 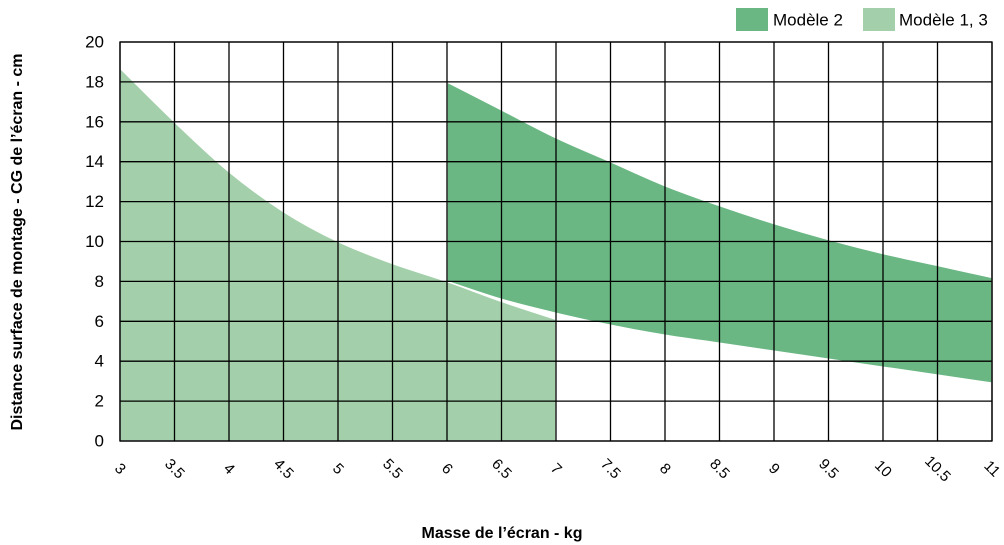 I want to click on legend-item-modele-2: Modèle 2, so click(x=789, y=19).